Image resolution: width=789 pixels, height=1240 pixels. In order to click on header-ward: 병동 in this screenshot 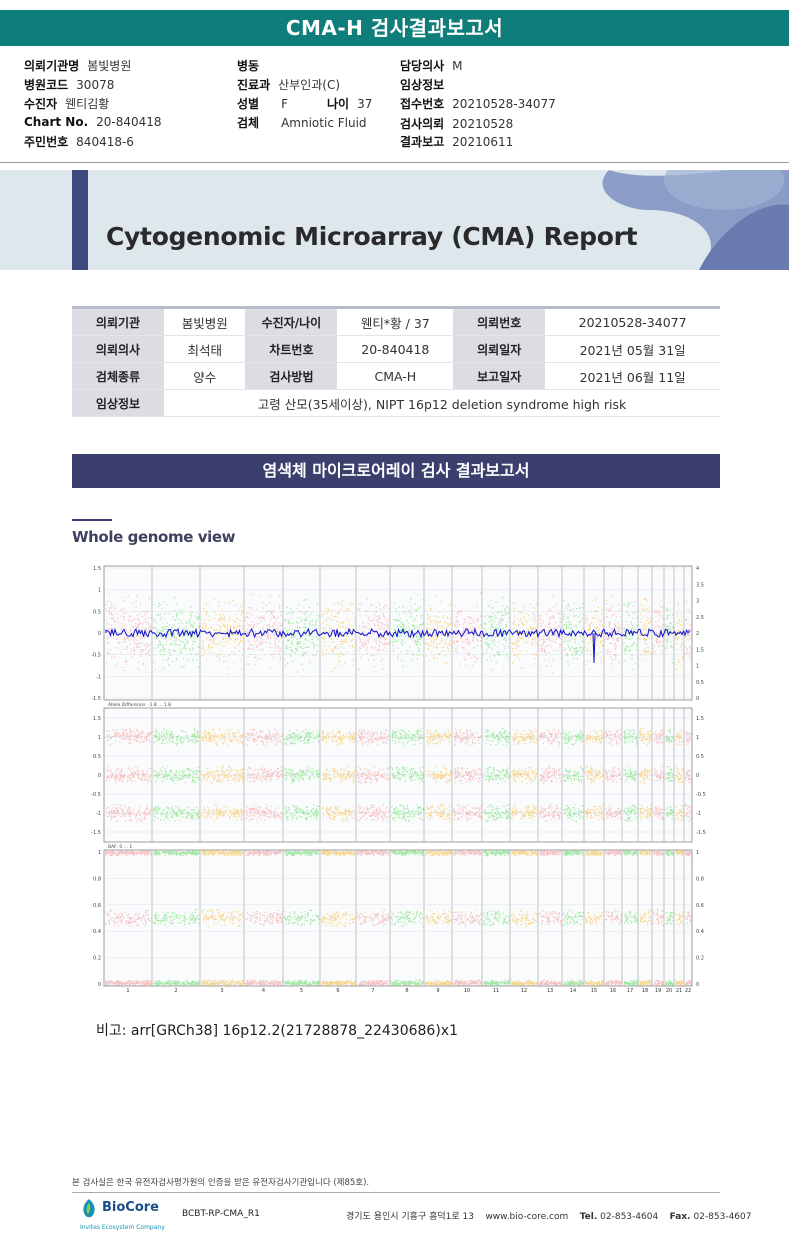, I will do `click(248, 66)`.